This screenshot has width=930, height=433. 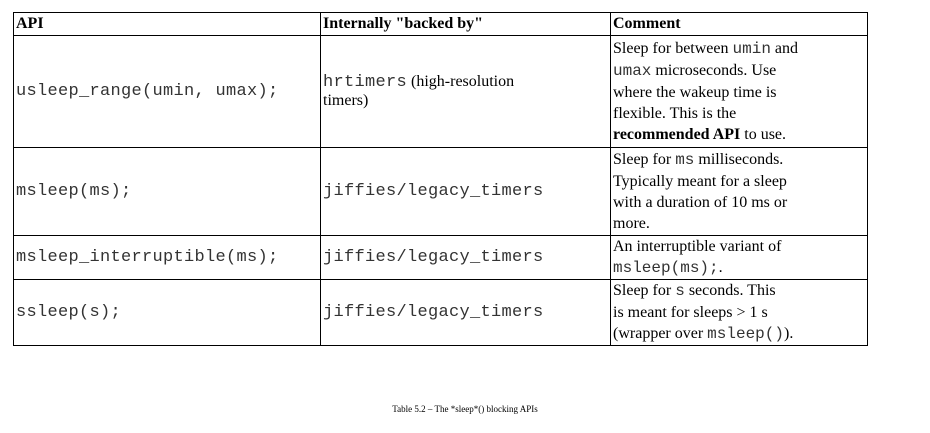 I want to click on comment-text: (wrapper over, so click(x=660, y=333).